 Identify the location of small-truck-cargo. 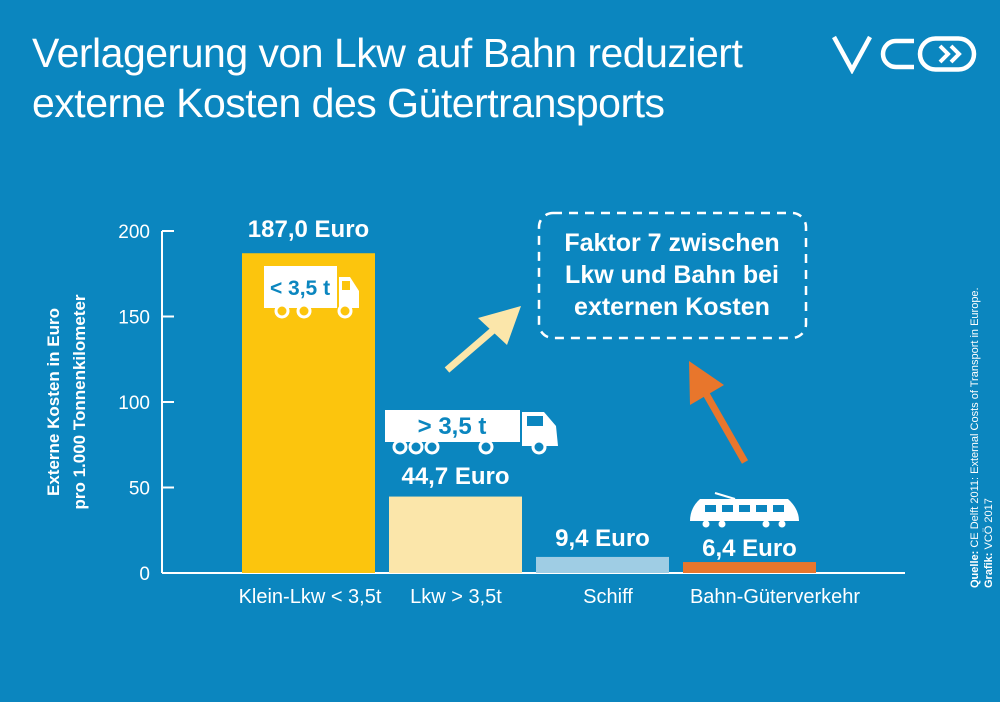
(300, 287).